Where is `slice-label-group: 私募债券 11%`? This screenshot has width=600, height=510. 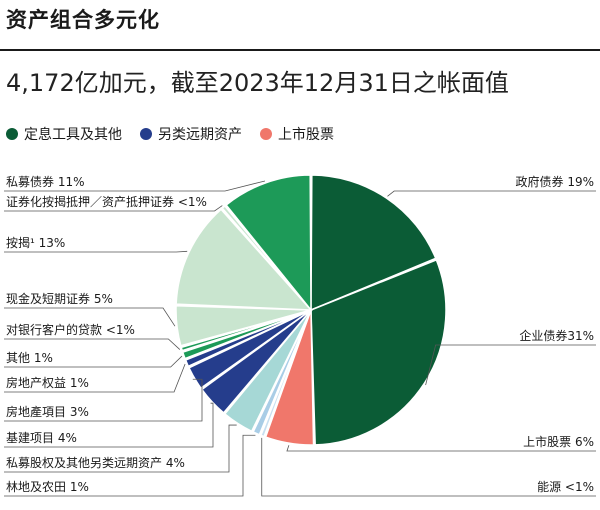
slice-label-group: 私募债券 11% is located at coordinates (135, 183).